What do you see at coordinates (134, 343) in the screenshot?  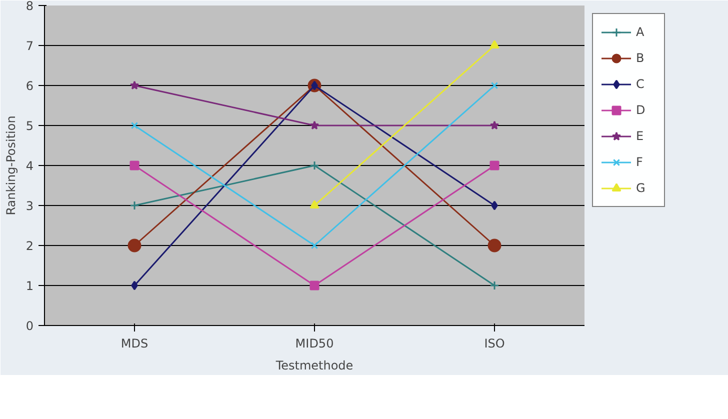 I see `x-tick-label: MDS` at bounding box center [134, 343].